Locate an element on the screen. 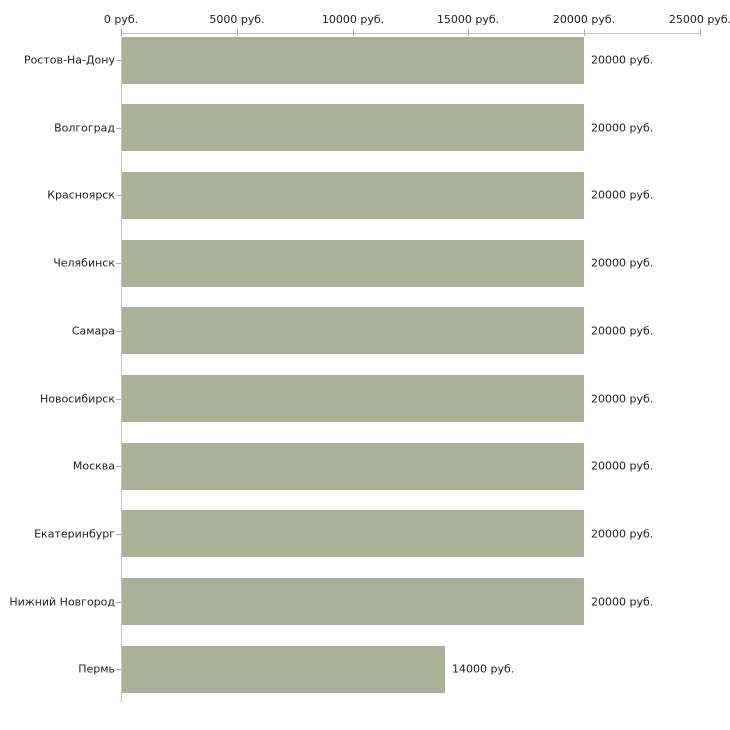 This screenshot has height=730, width=730. category-label: Нижний Новгород is located at coordinates (62, 602).